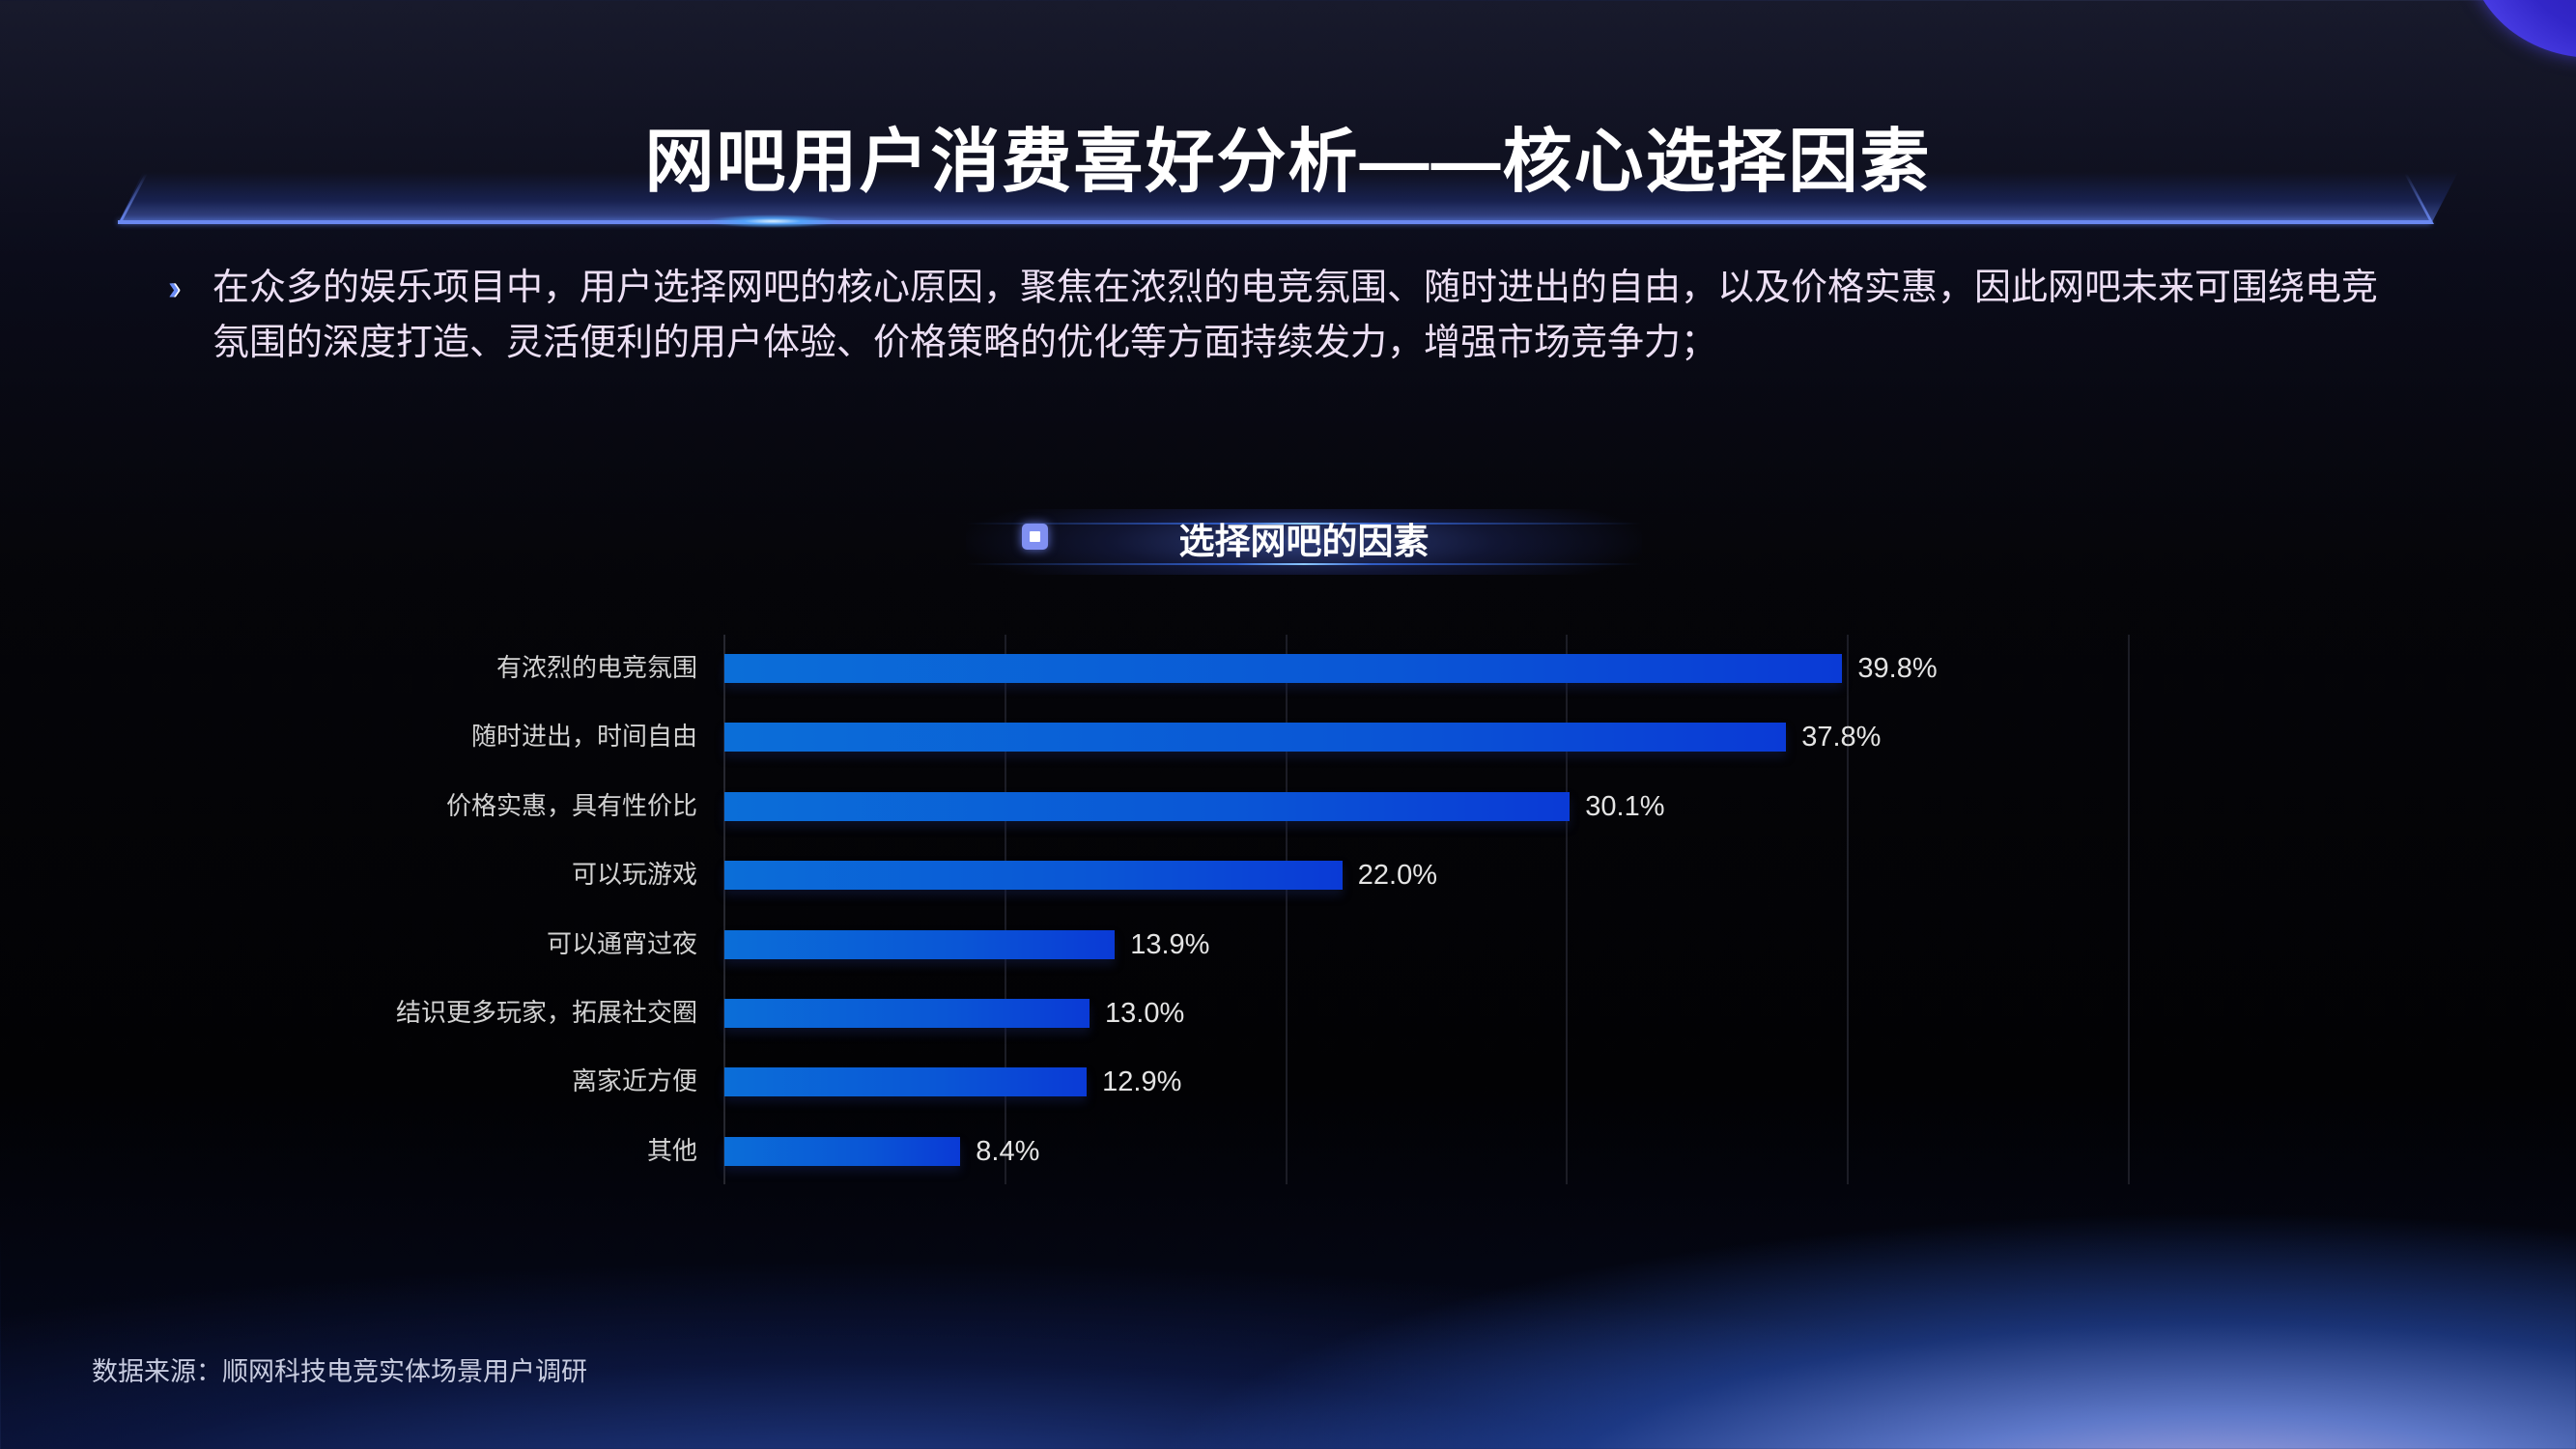 The width and height of the screenshot is (2576, 1449). What do you see at coordinates (1841, 737) in the screenshot?
I see `value-label: 37.8%` at bounding box center [1841, 737].